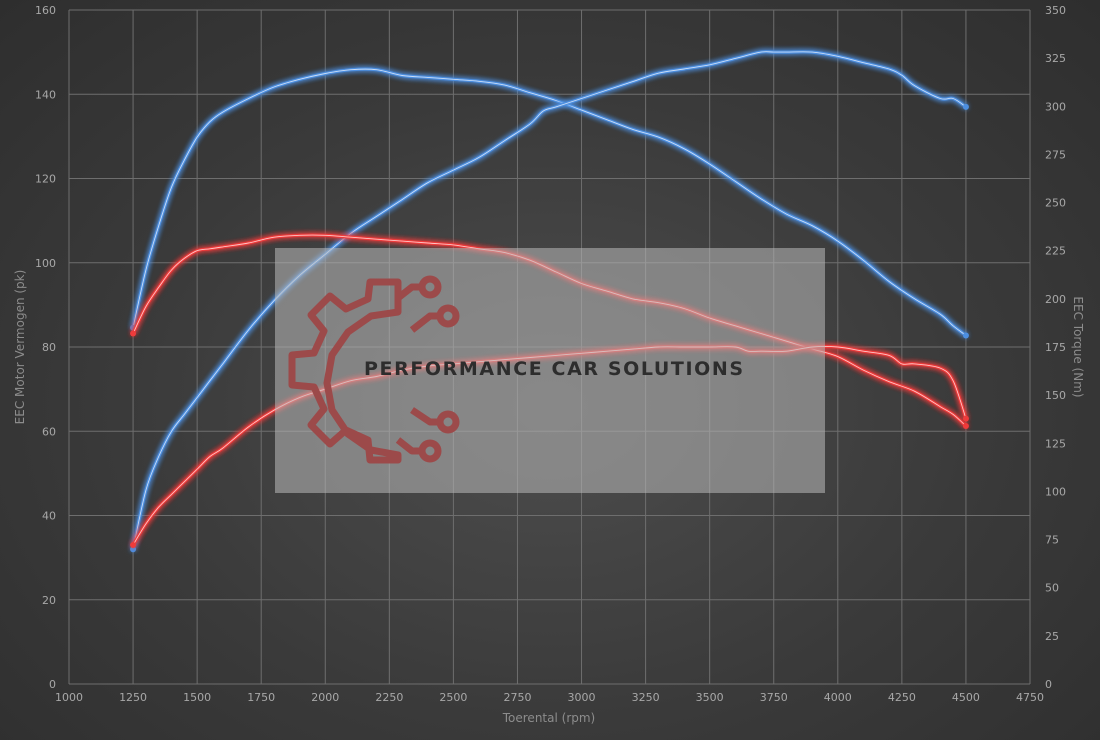  What do you see at coordinates (902, 697) in the screenshot?
I see `x-tick-label: 4250` at bounding box center [902, 697].